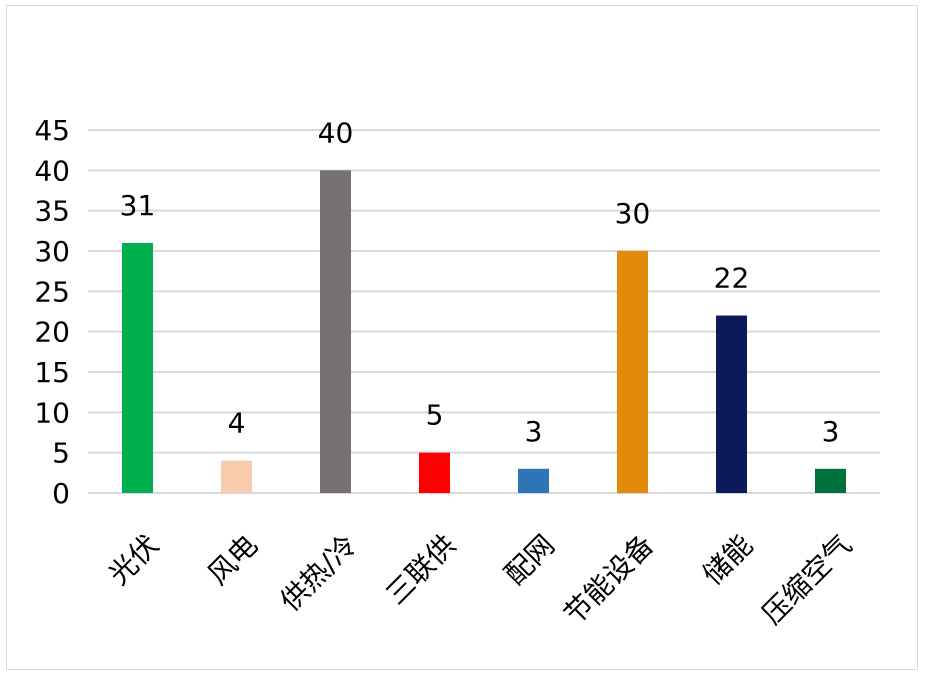  What do you see at coordinates (237, 423) in the screenshot?
I see `data-label: 4` at bounding box center [237, 423].